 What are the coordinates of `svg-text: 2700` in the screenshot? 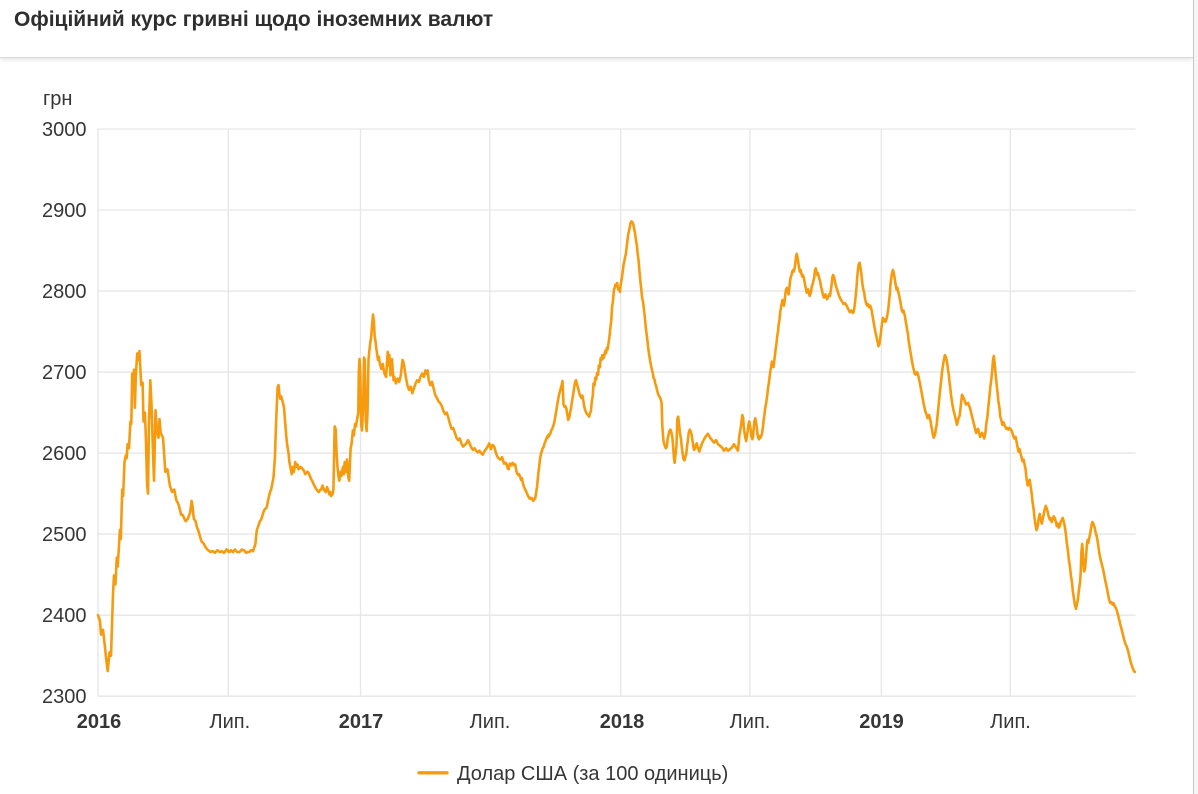 It's located at (64, 373).